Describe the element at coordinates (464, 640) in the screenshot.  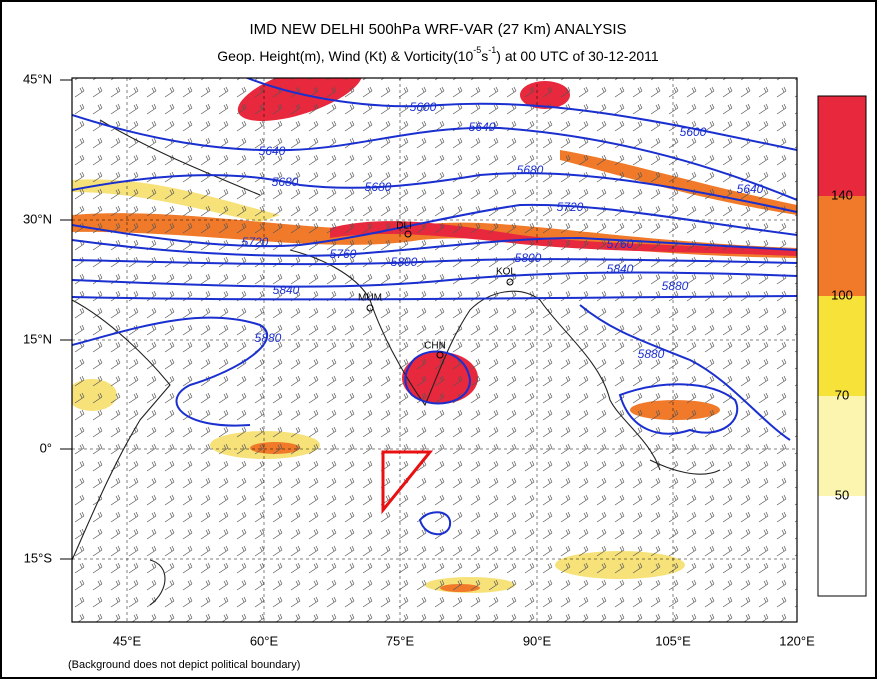
I see `lon-labels: 45°E 60°E 75°E 90°E 105°E 120°E` at that location.